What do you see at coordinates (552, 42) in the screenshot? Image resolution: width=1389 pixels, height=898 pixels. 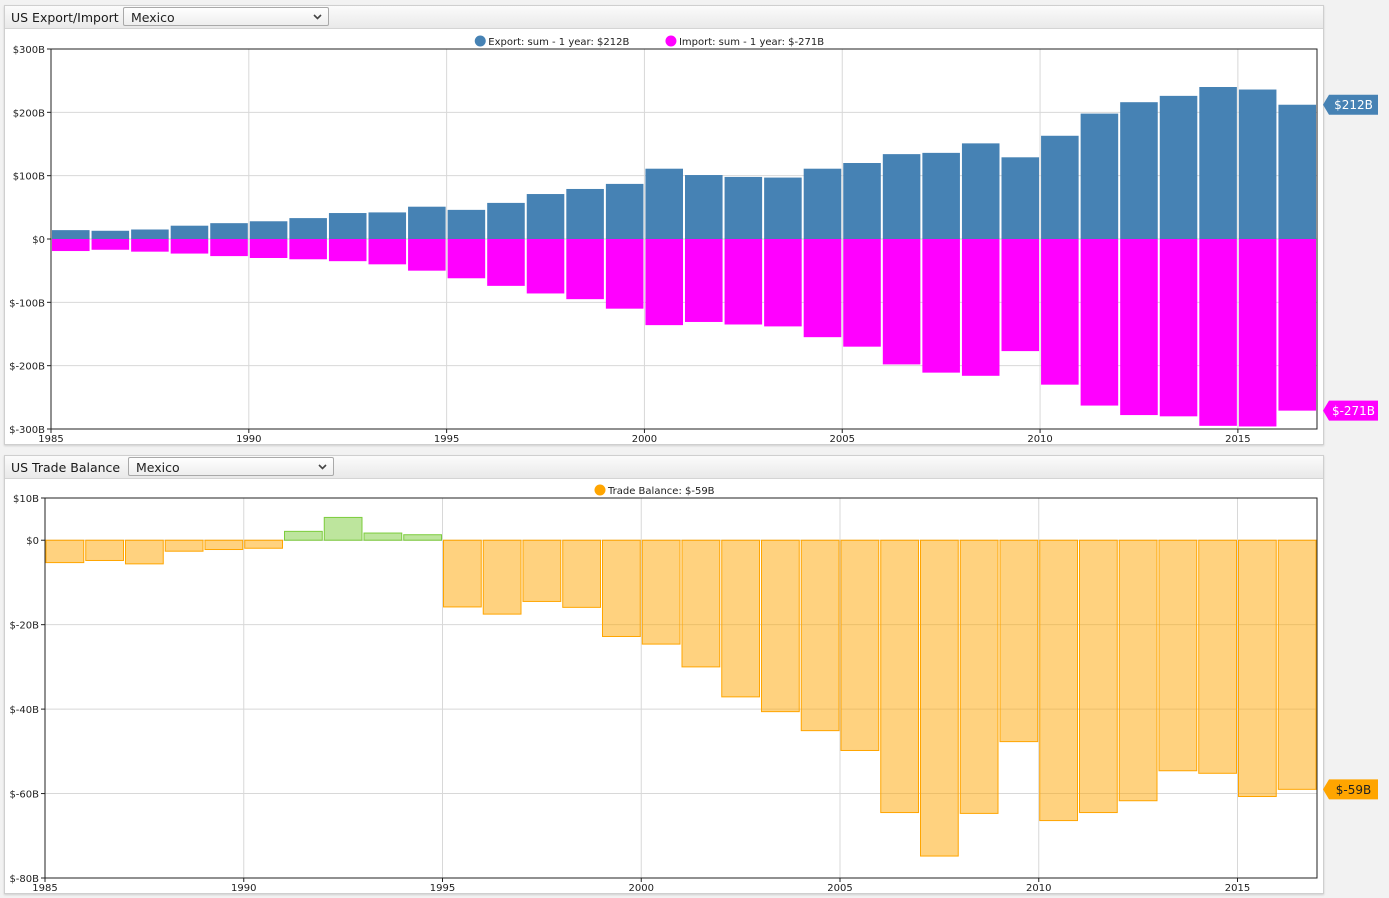 I see `legend-item: Export: sum - 1 year: $212B` at bounding box center [552, 42].